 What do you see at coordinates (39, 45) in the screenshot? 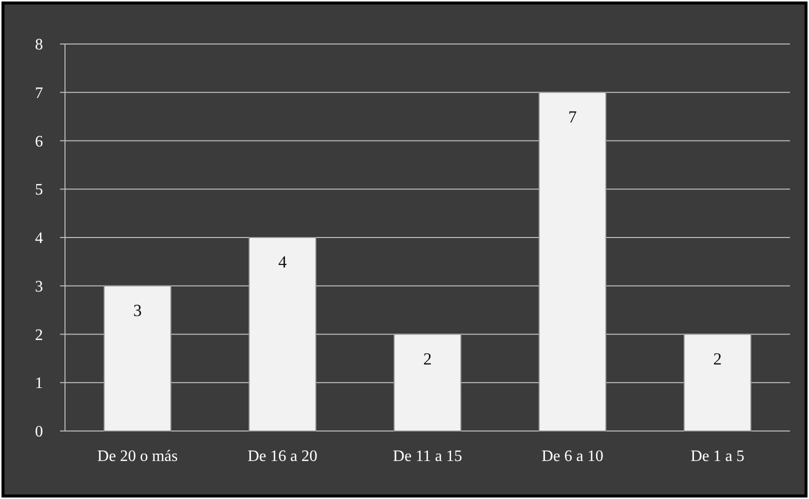
I see `y-tick-label: 8` at bounding box center [39, 45].